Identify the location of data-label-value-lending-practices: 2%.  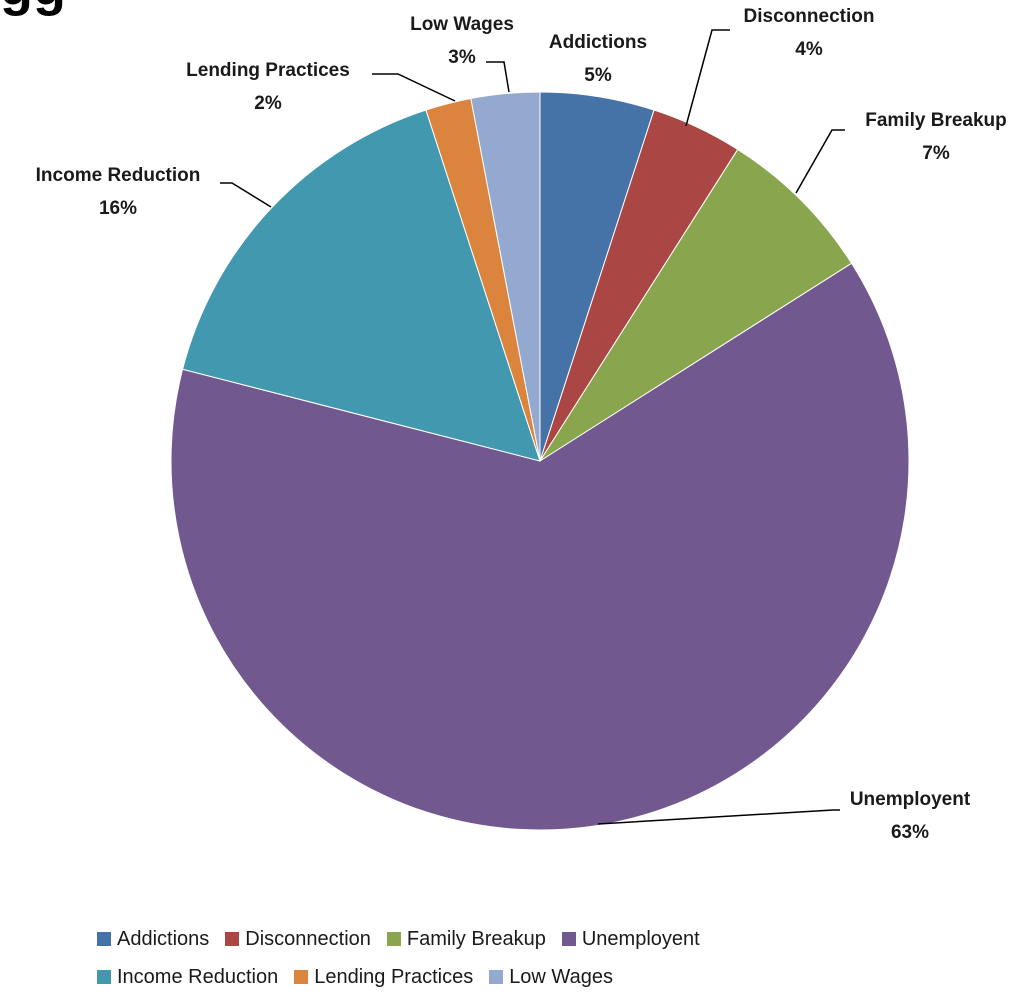
(268, 103).